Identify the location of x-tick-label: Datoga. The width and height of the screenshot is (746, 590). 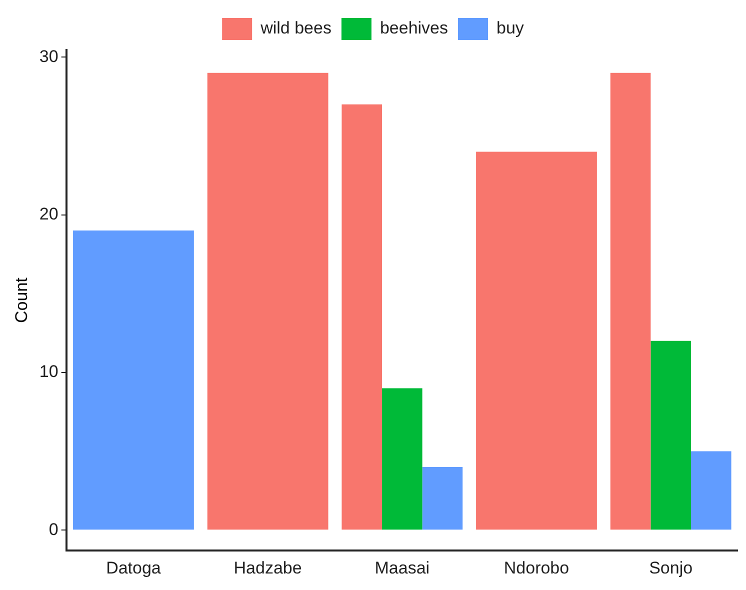
(134, 568).